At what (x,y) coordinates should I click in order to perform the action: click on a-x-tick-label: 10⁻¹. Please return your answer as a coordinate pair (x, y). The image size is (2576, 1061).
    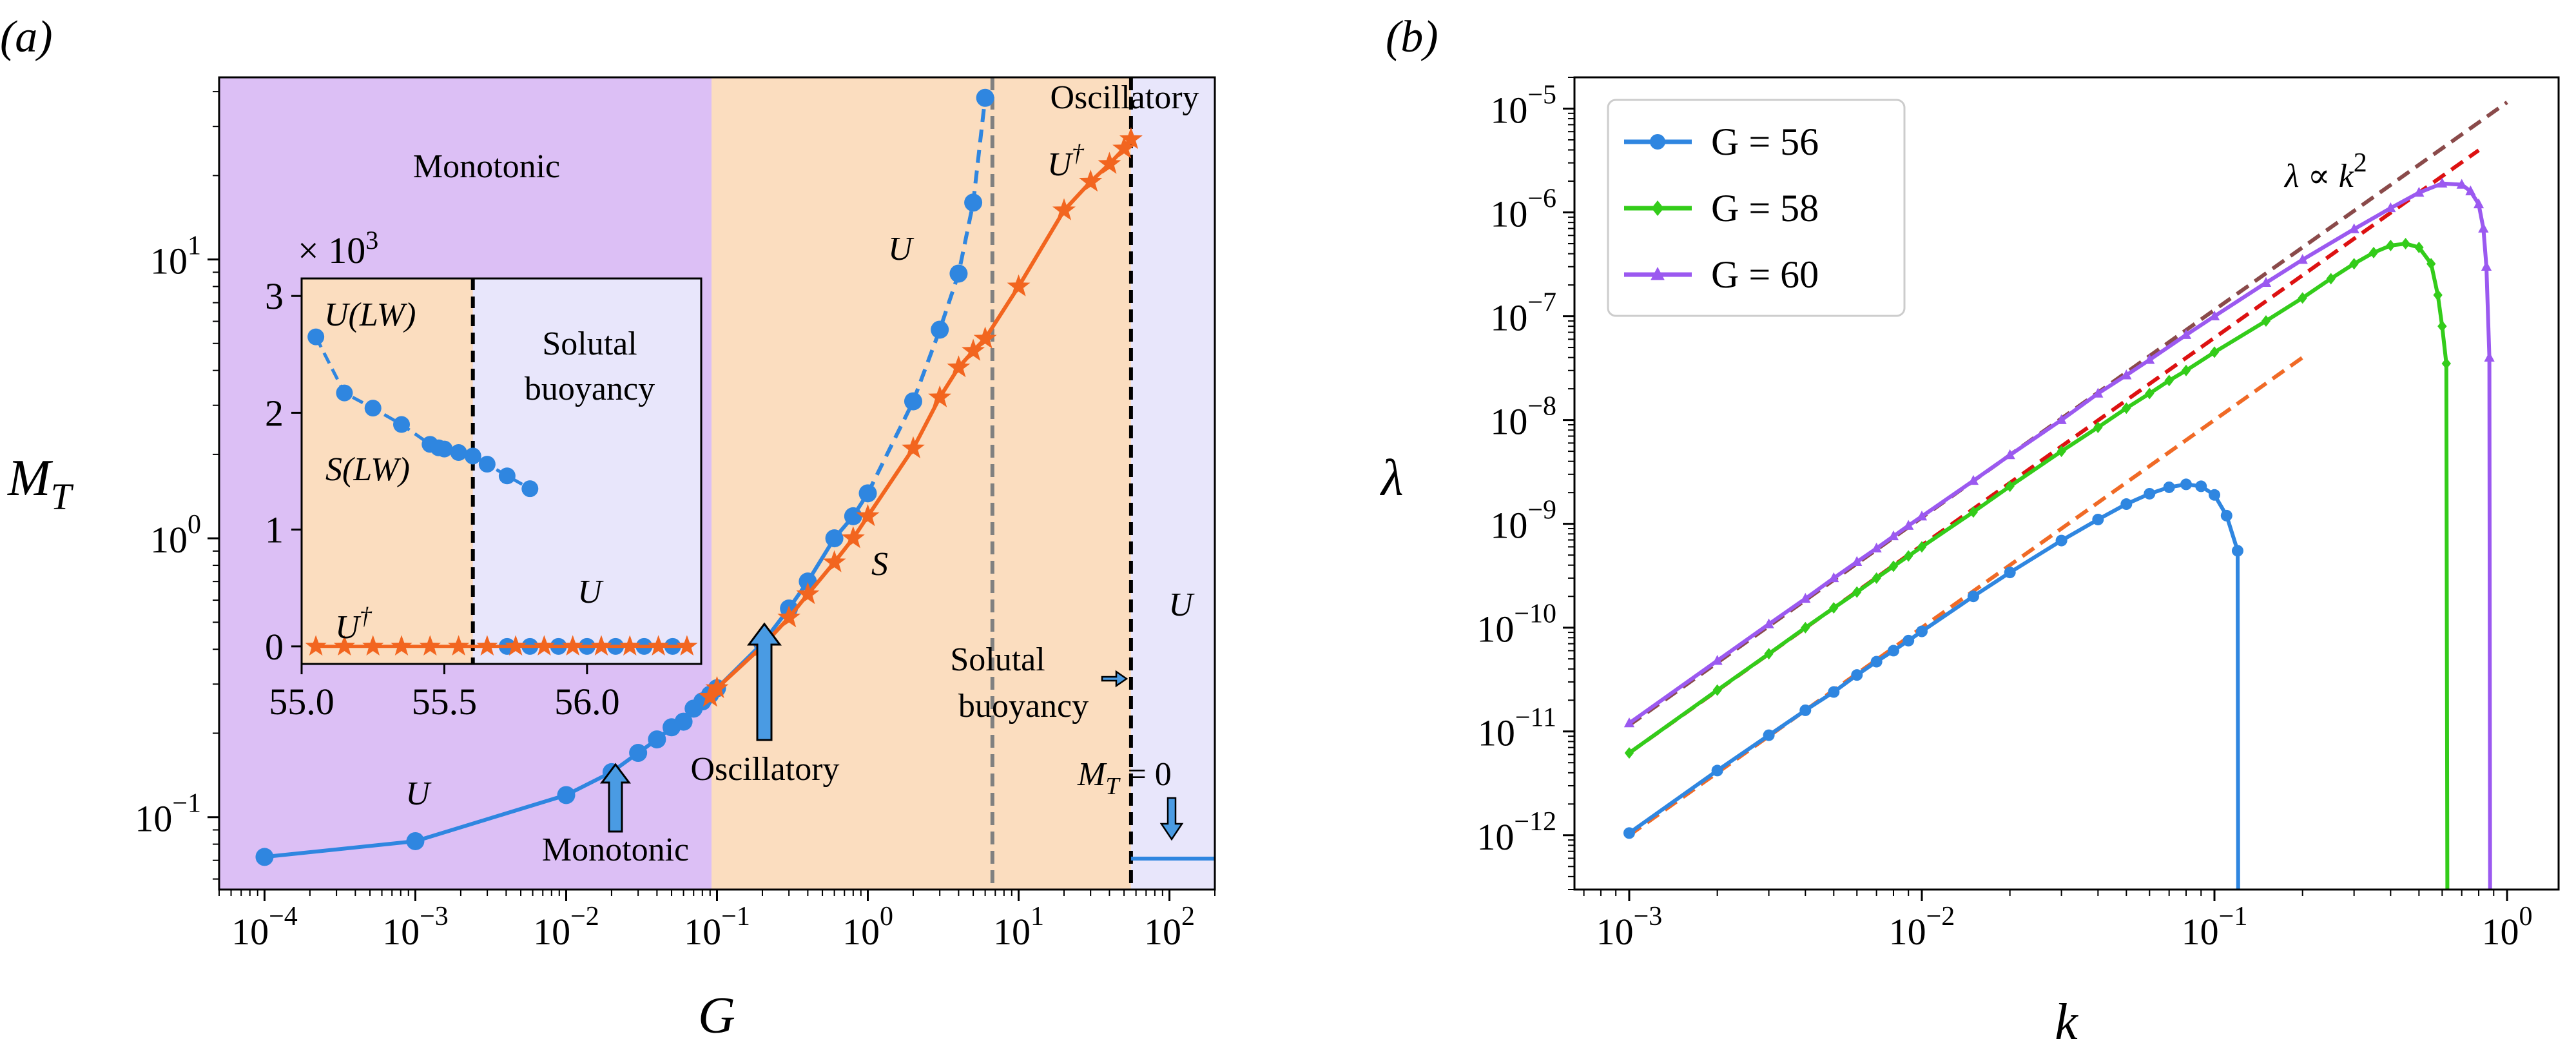
    Looking at the image, I should click on (717, 927).